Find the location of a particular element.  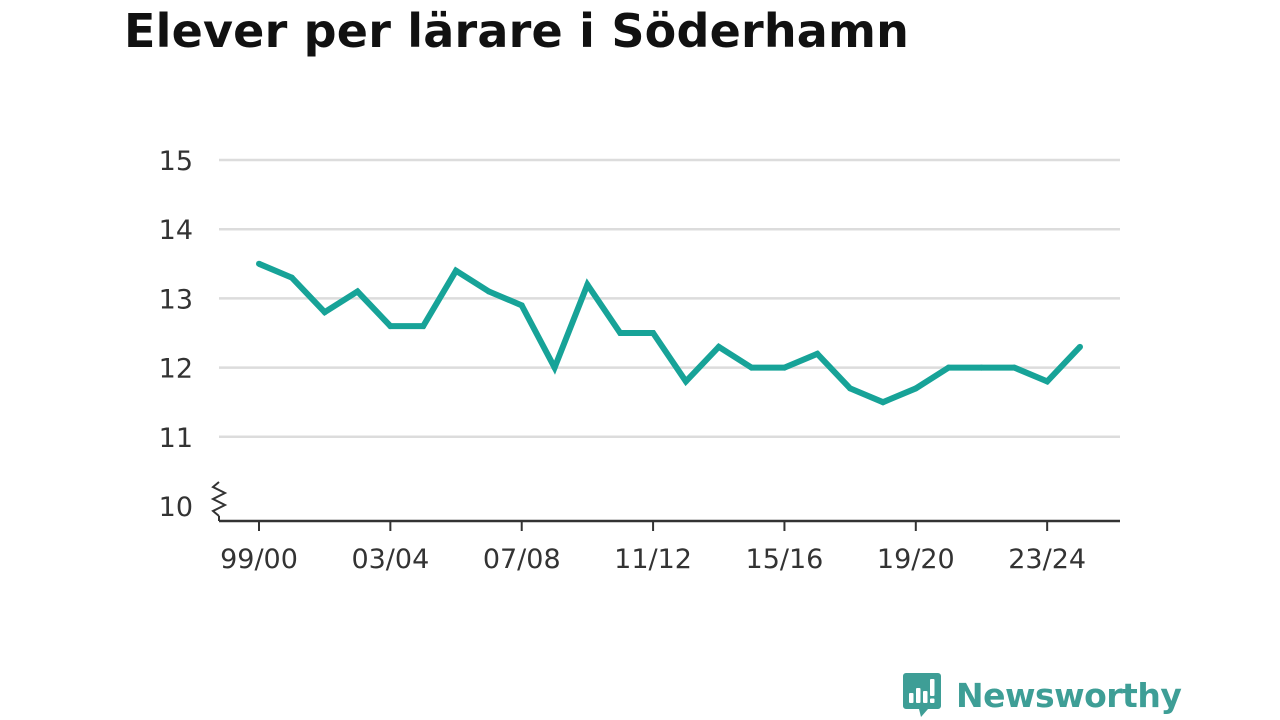

y-tick-label: 10 is located at coordinates (176, 507).